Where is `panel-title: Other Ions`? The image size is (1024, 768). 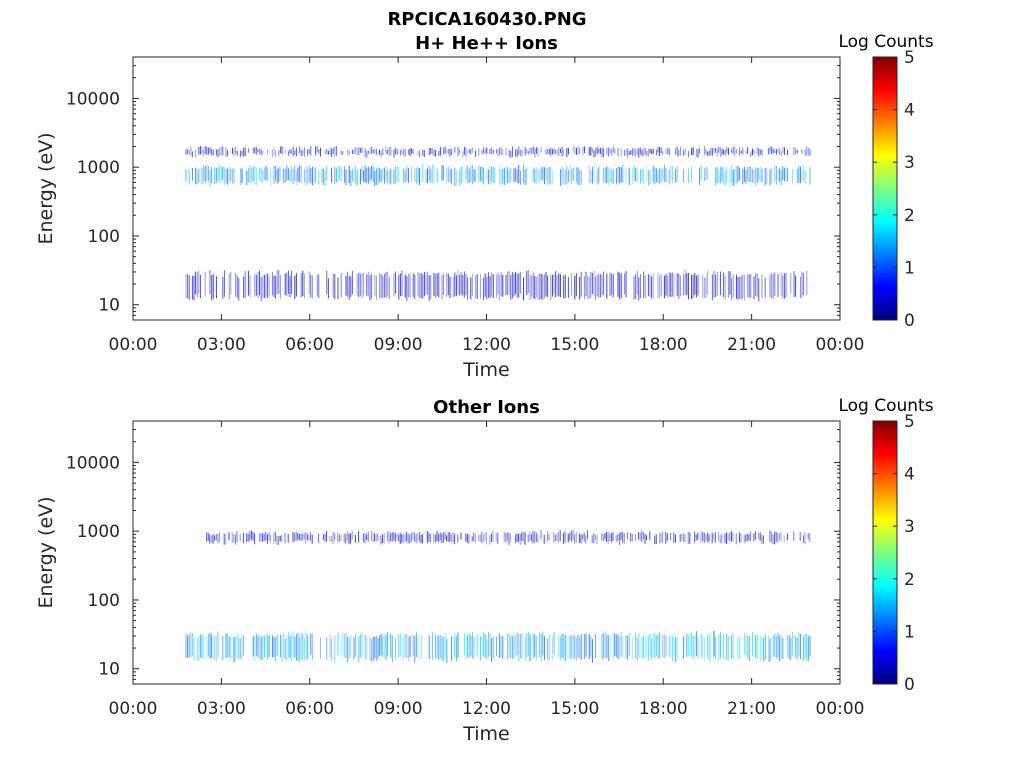 panel-title: Other Ions is located at coordinates (486, 407).